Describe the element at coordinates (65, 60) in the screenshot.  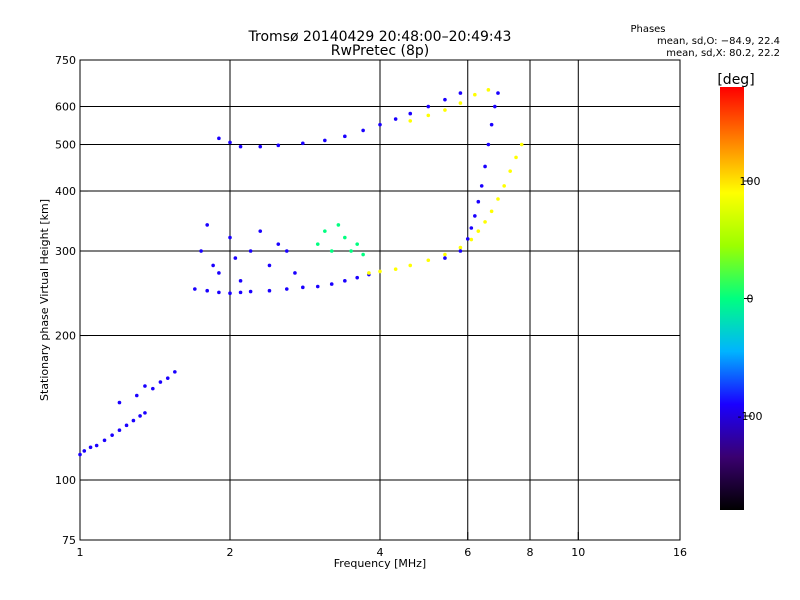
I see `y-tick-label: 750` at that location.